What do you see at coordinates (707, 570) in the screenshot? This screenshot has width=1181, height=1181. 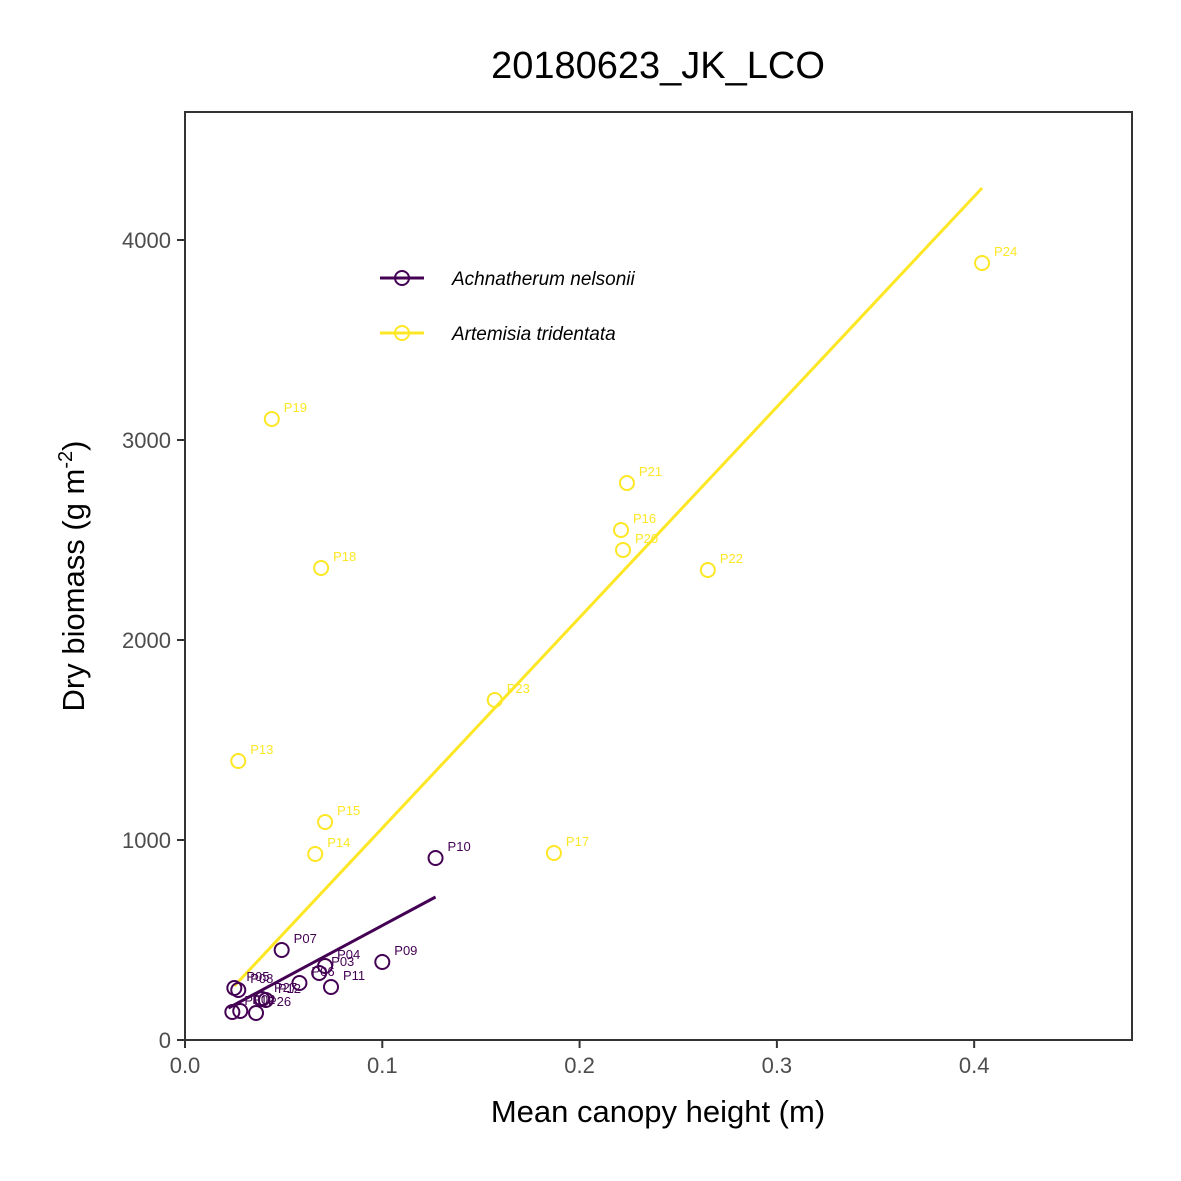 I see `data-point-p22` at bounding box center [707, 570].